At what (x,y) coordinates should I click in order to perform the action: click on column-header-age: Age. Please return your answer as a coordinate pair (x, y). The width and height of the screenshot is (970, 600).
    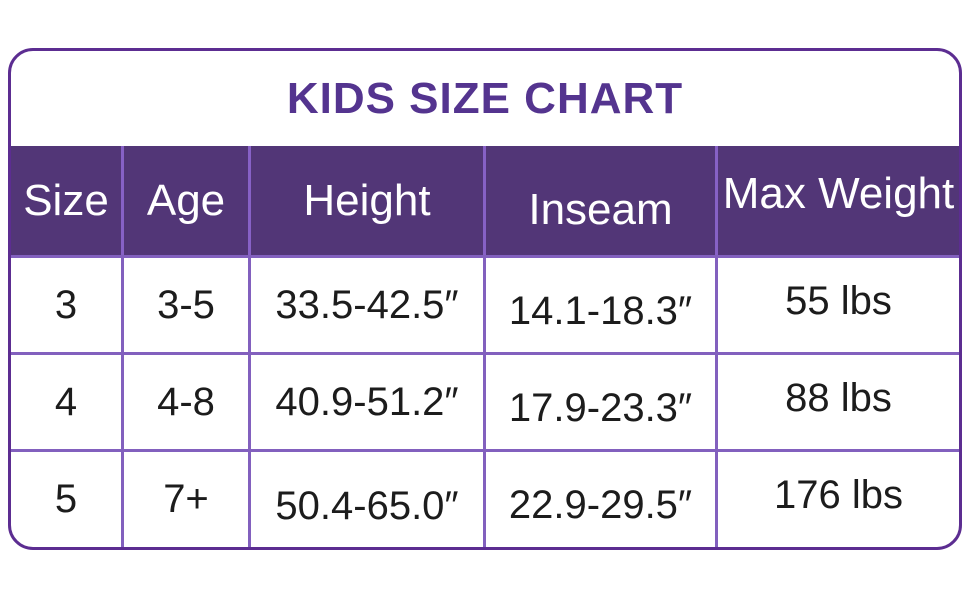
    Looking at the image, I should click on (184, 200).